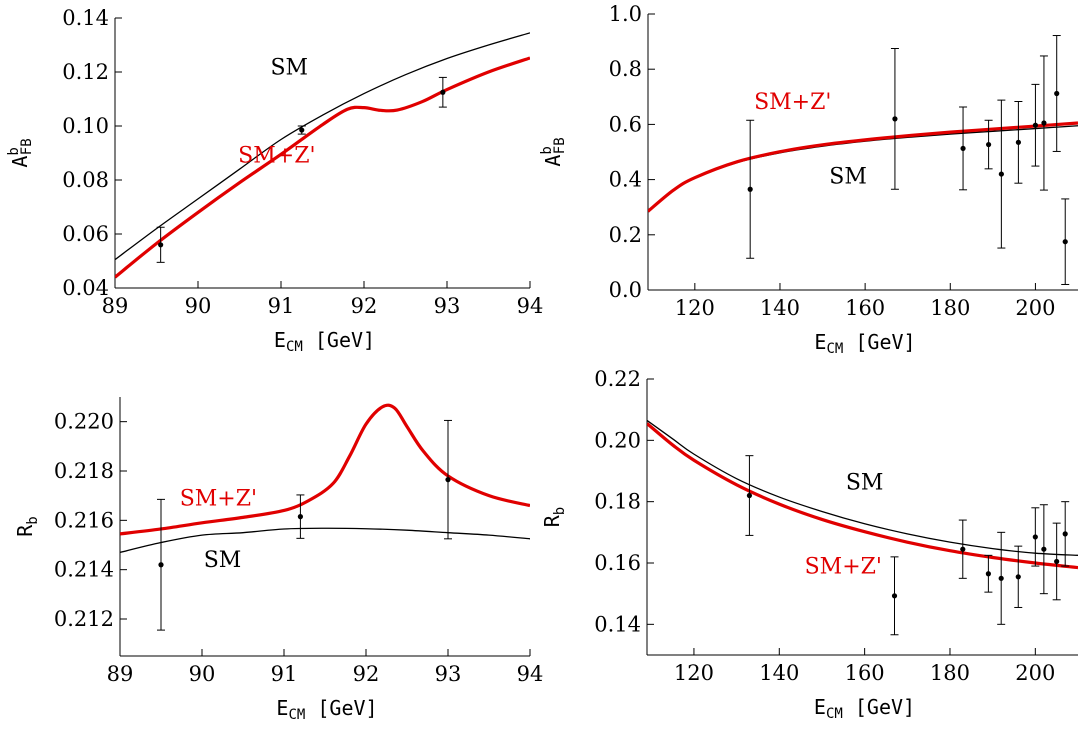 This screenshot has height=736, width=1091. Describe the element at coordinates (625, 180) in the screenshot. I see `y-tick-label: 0.4` at that location.